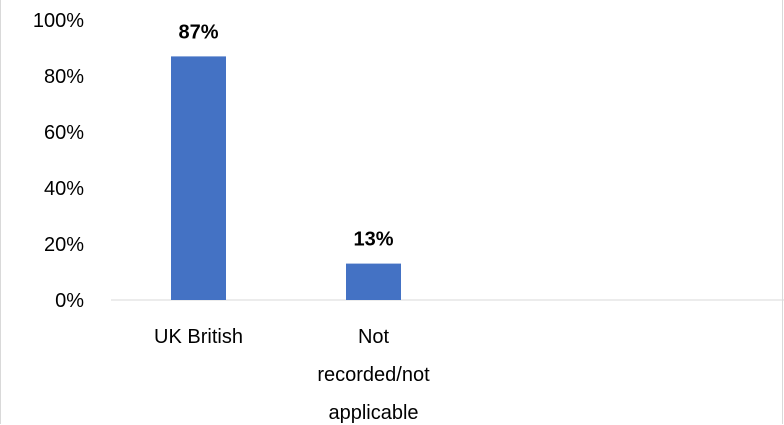 The image size is (784, 425). Describe the element at coordinates (198, 337) in the screenshot. I see `x-category-label: UK British` at that location.